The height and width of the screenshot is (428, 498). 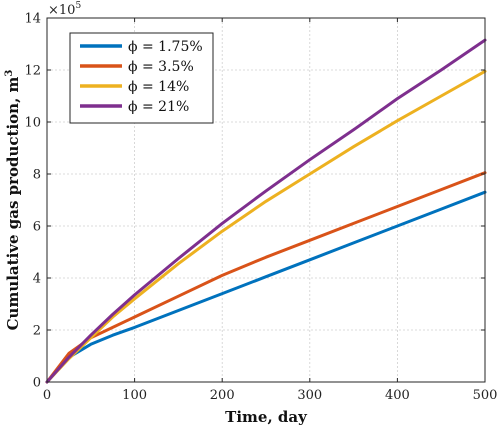 What do you see at coordinates (32, 19) in the screenshot?
I see `y-tick-label: 14` at bounding box center [32, 19].